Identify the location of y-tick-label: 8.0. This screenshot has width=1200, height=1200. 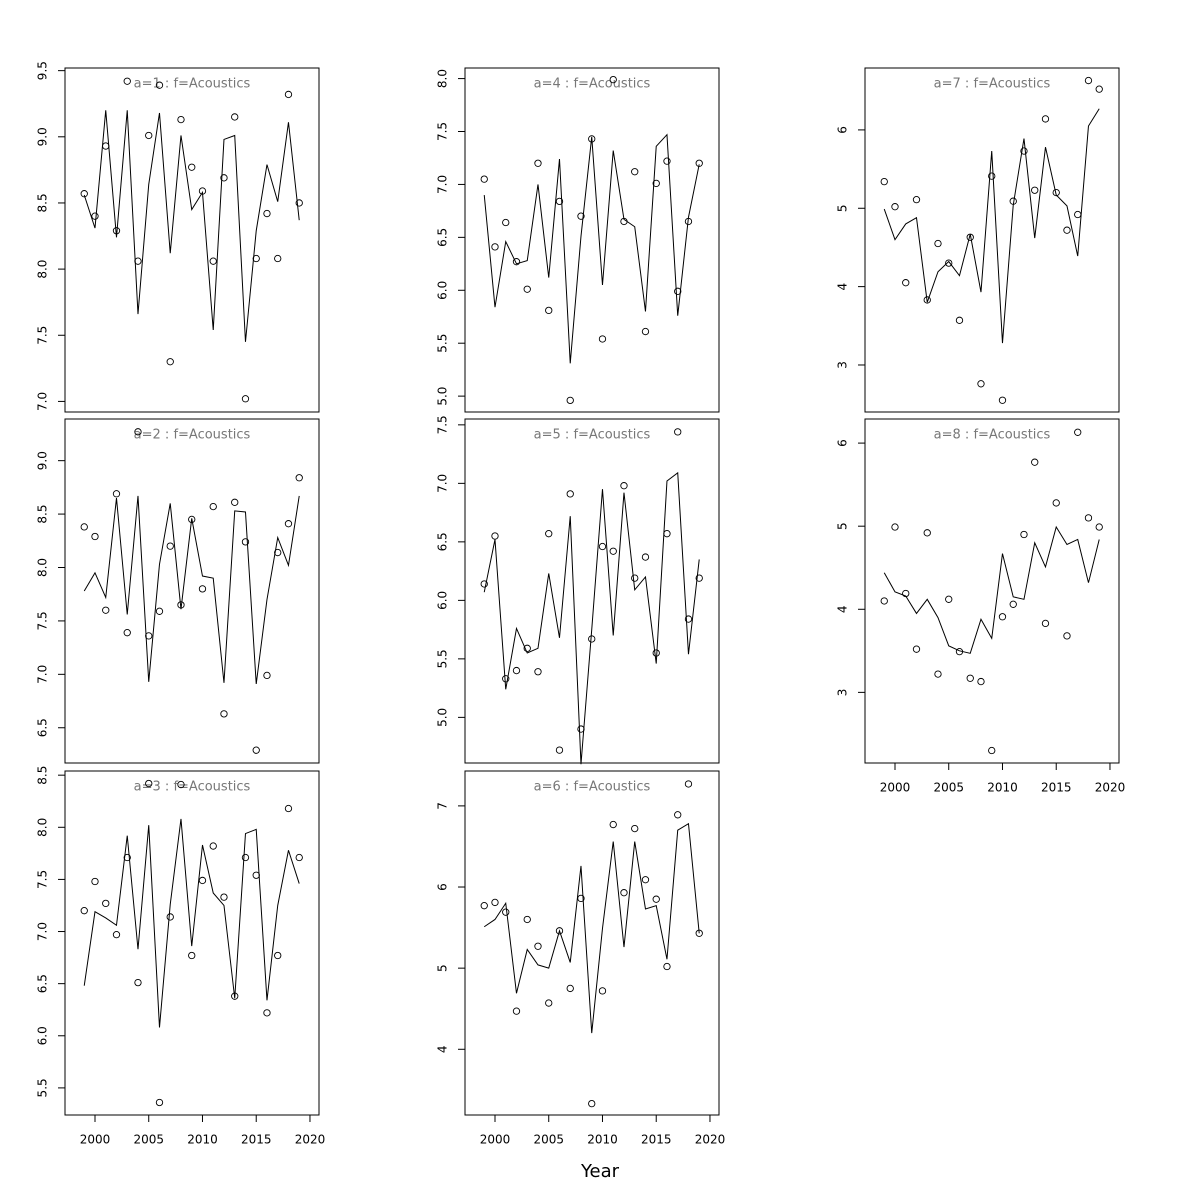
(43, 269).